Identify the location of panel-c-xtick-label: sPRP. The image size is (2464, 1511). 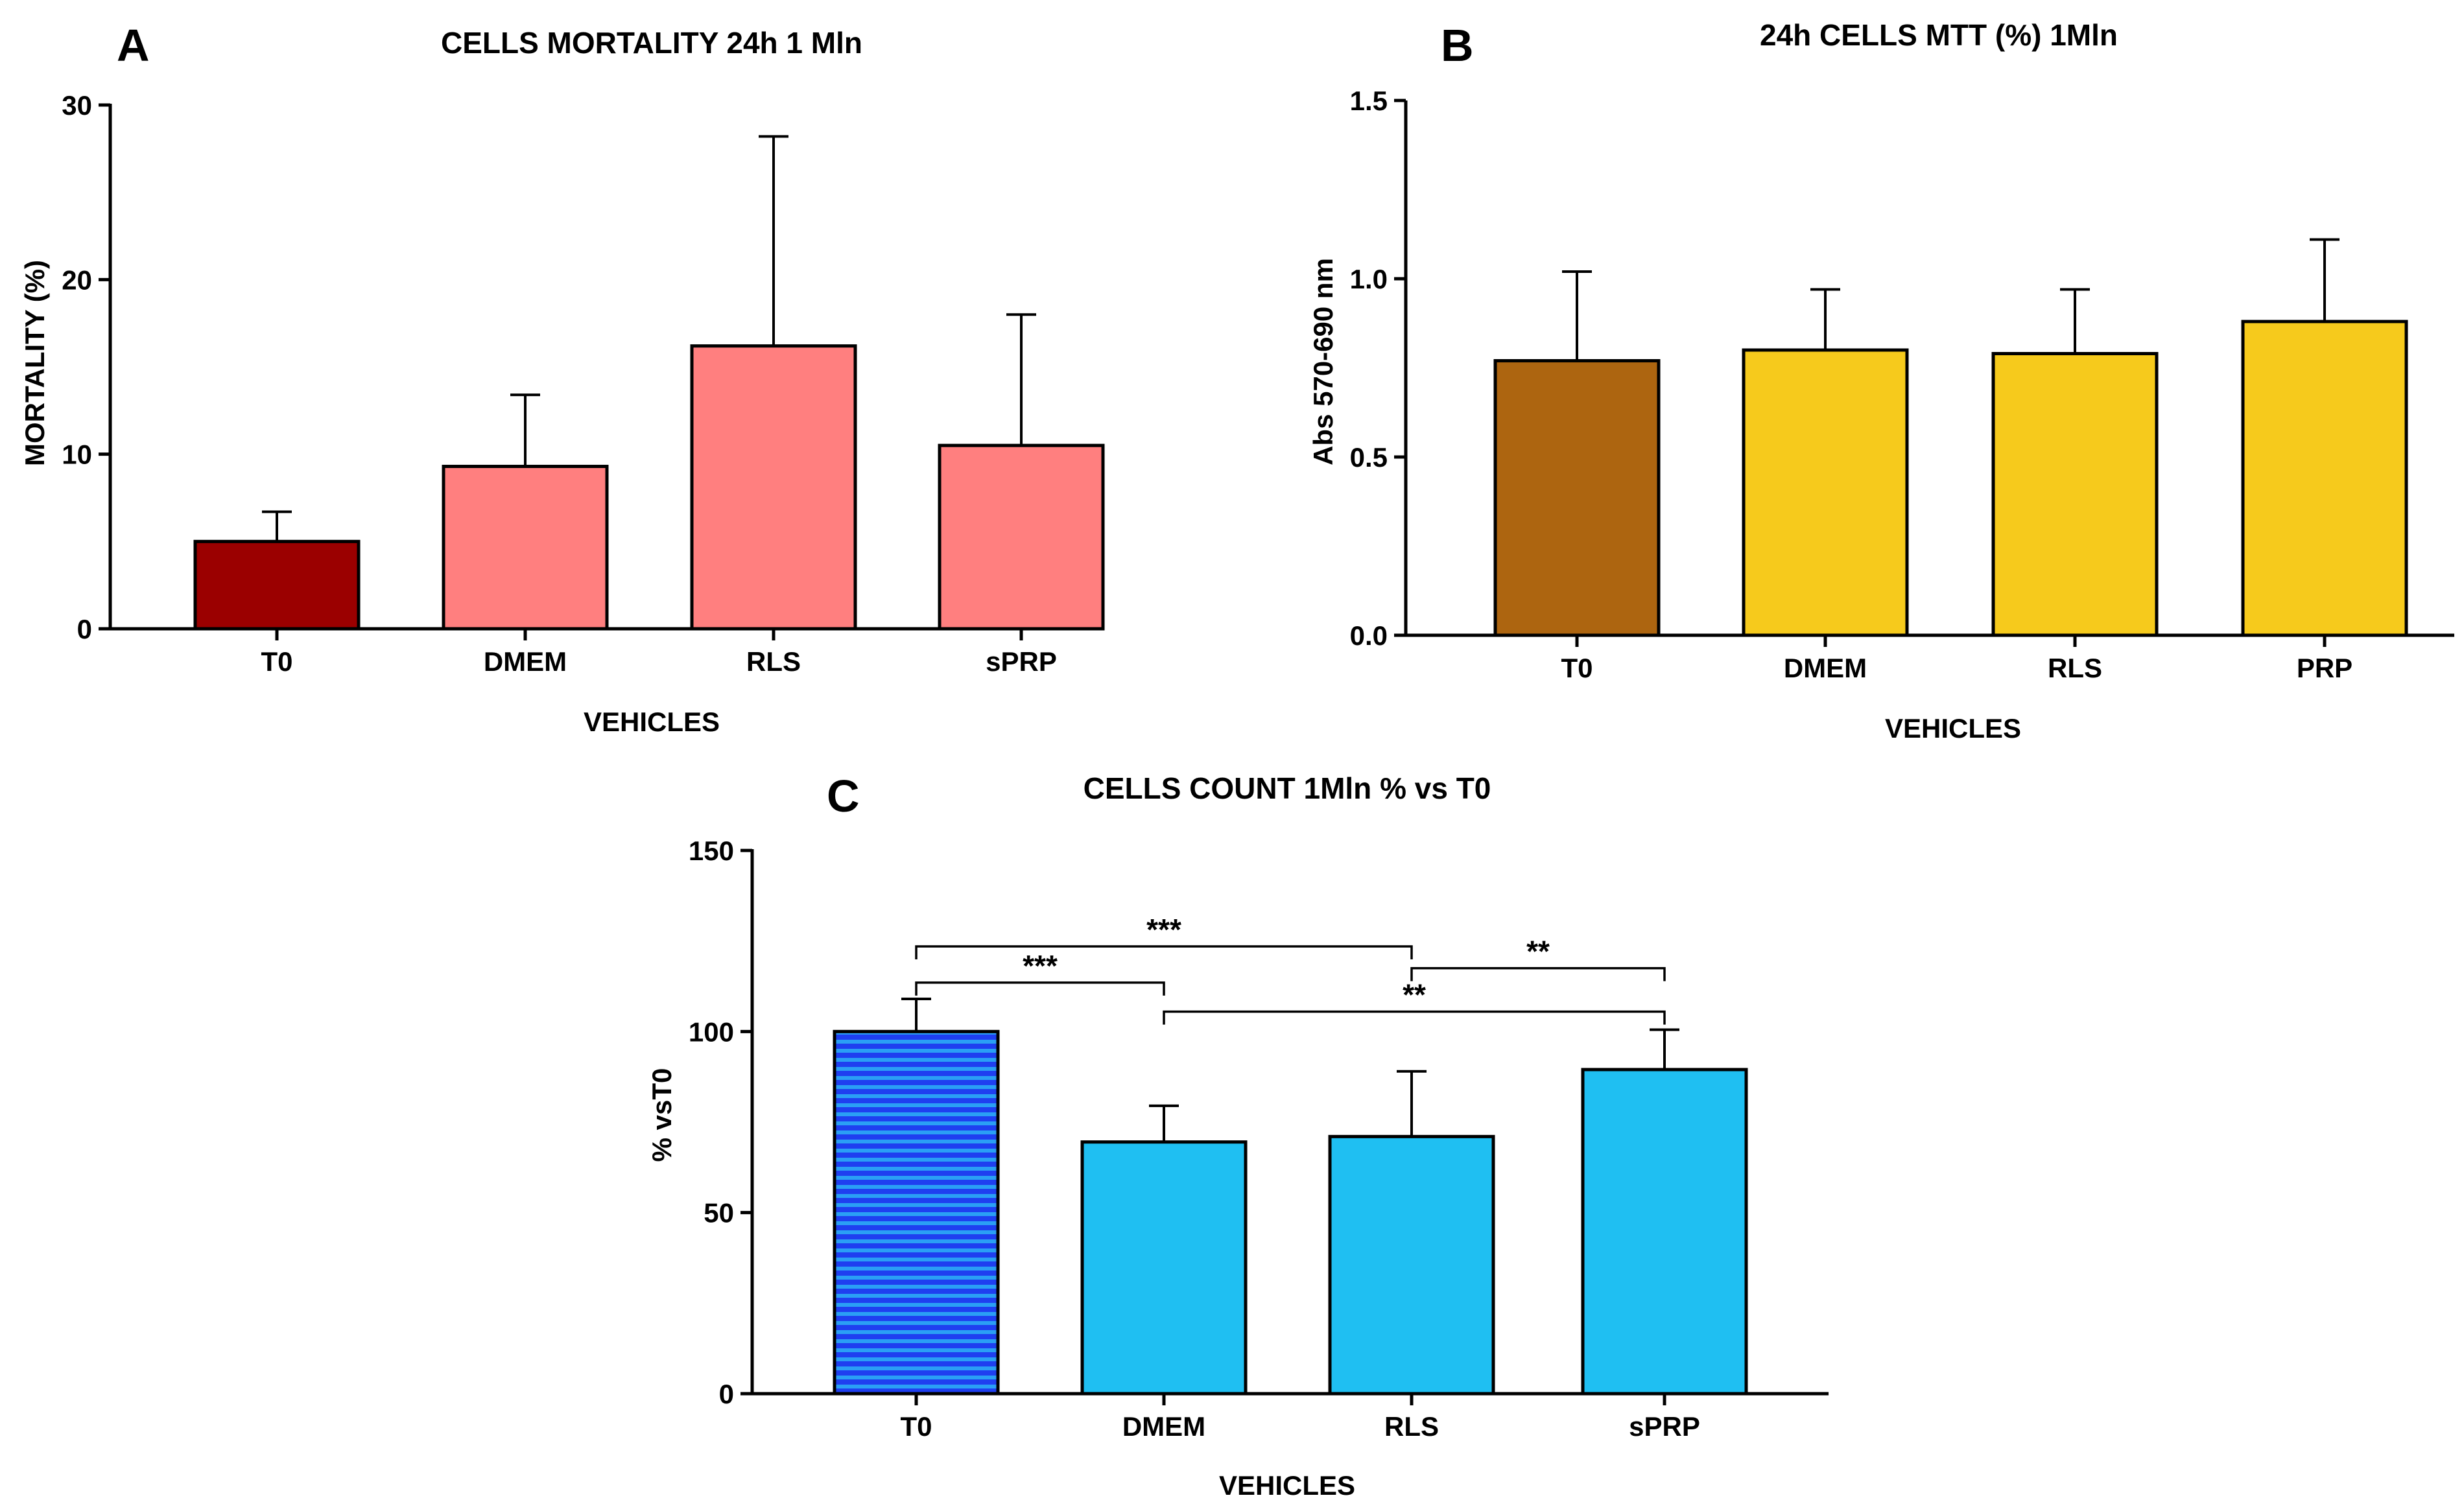
(1664, 1426).